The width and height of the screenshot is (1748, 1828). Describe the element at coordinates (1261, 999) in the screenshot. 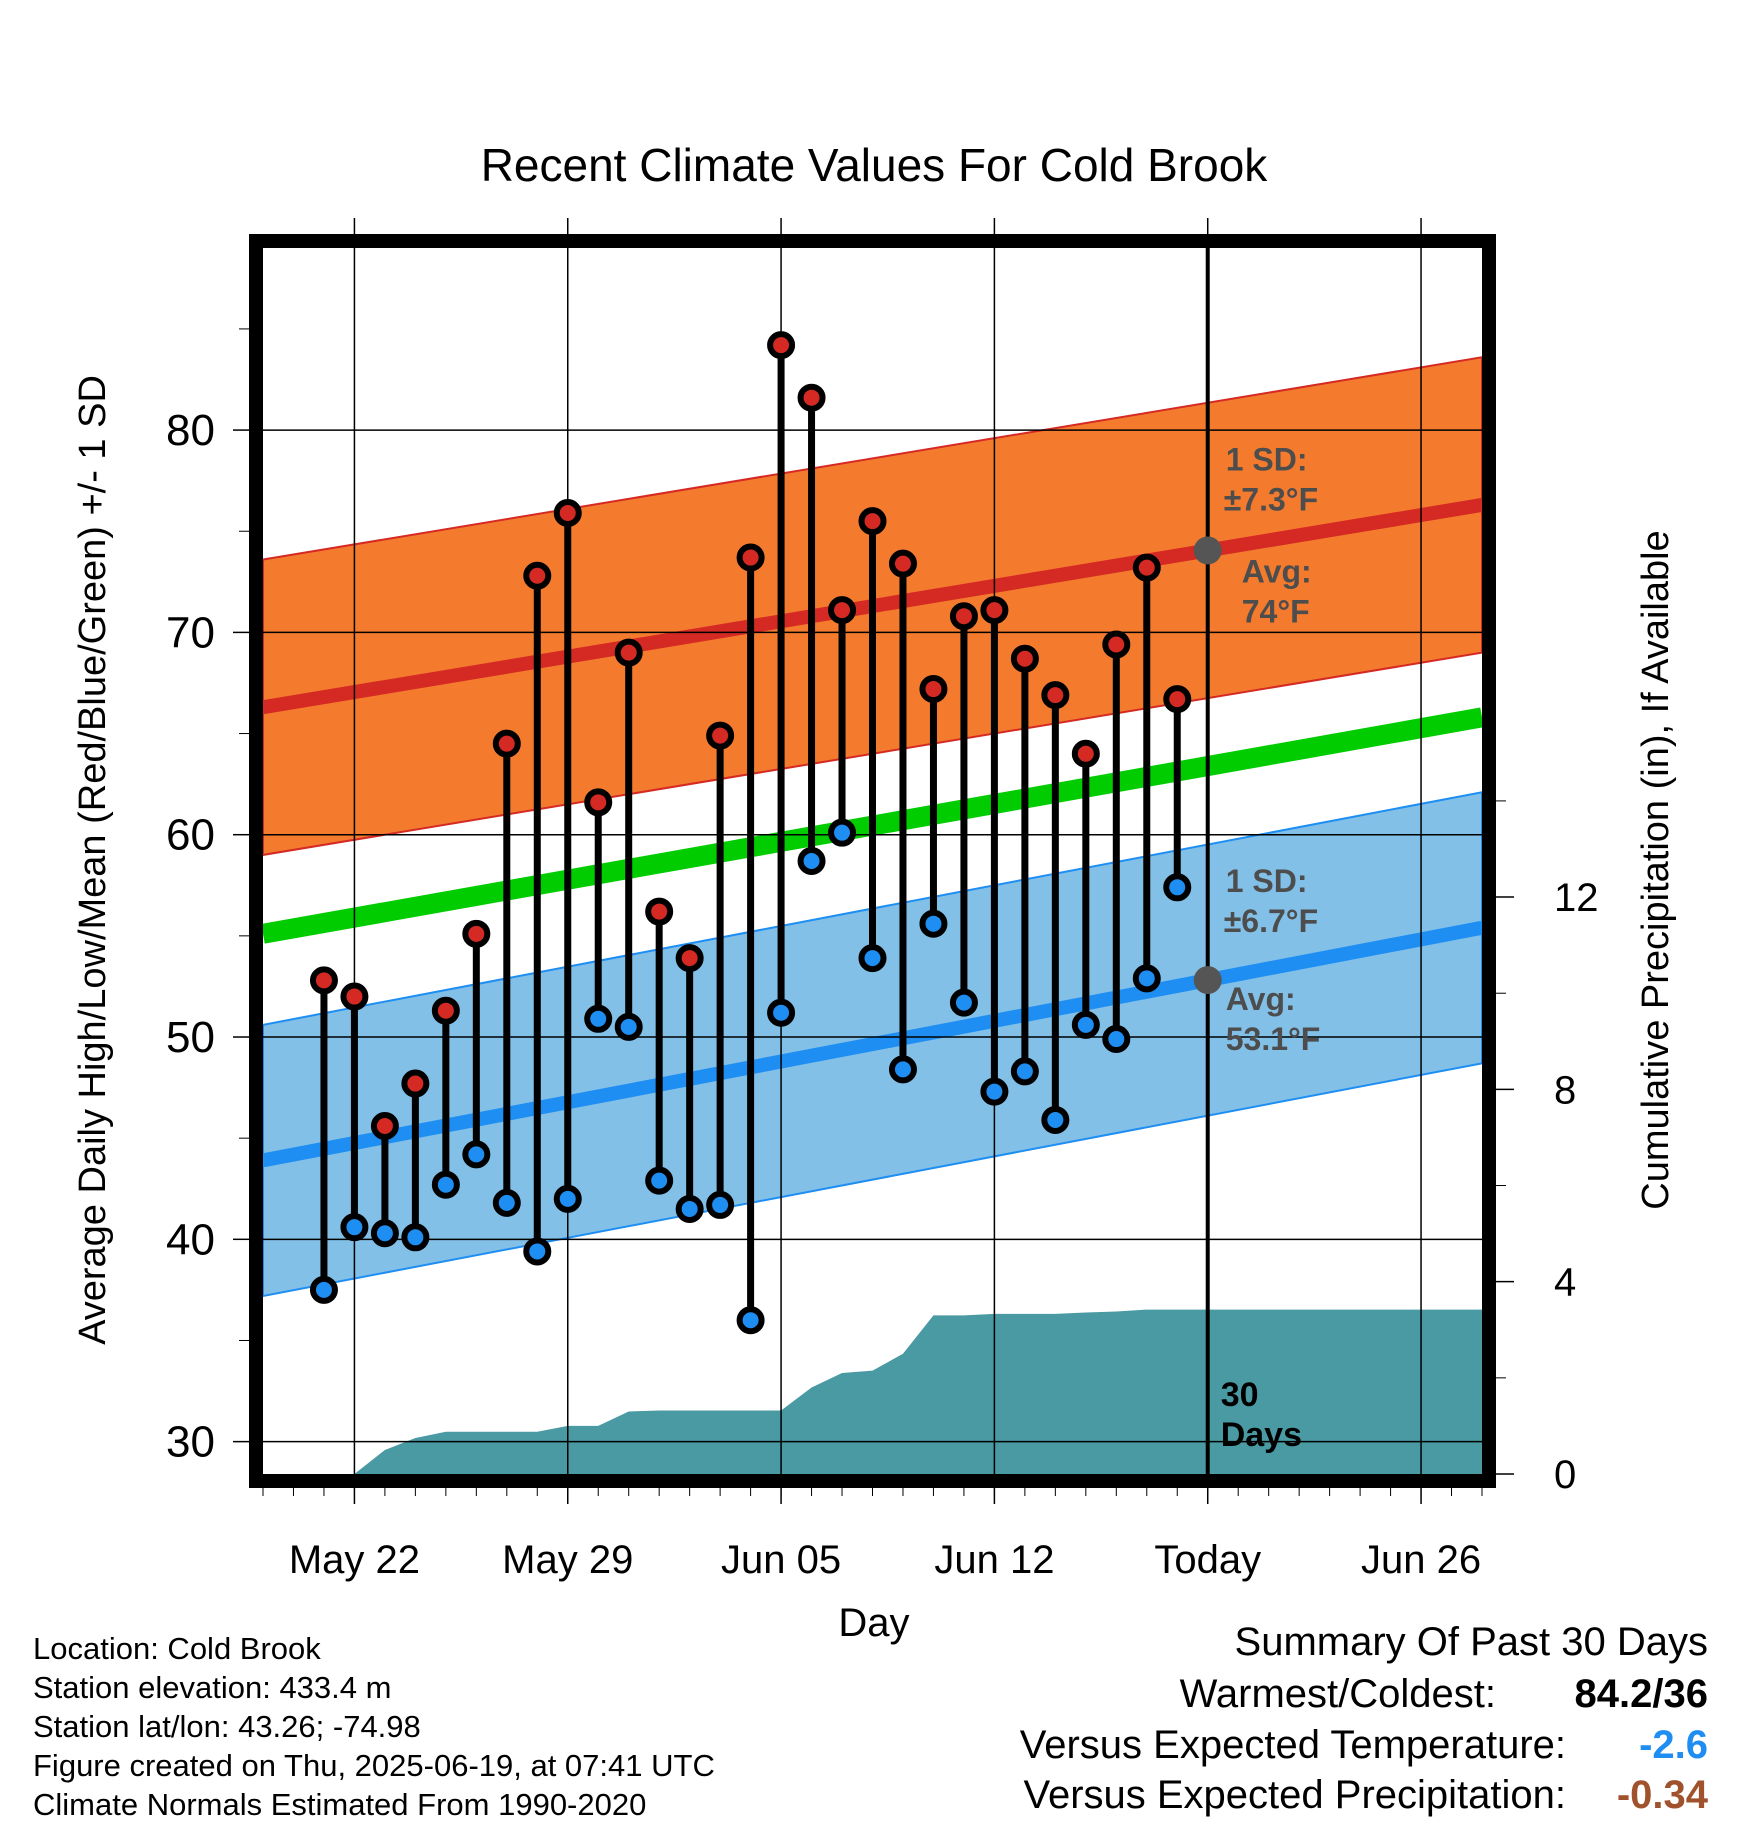

I see `low-avg-label: Avg:` at that location.